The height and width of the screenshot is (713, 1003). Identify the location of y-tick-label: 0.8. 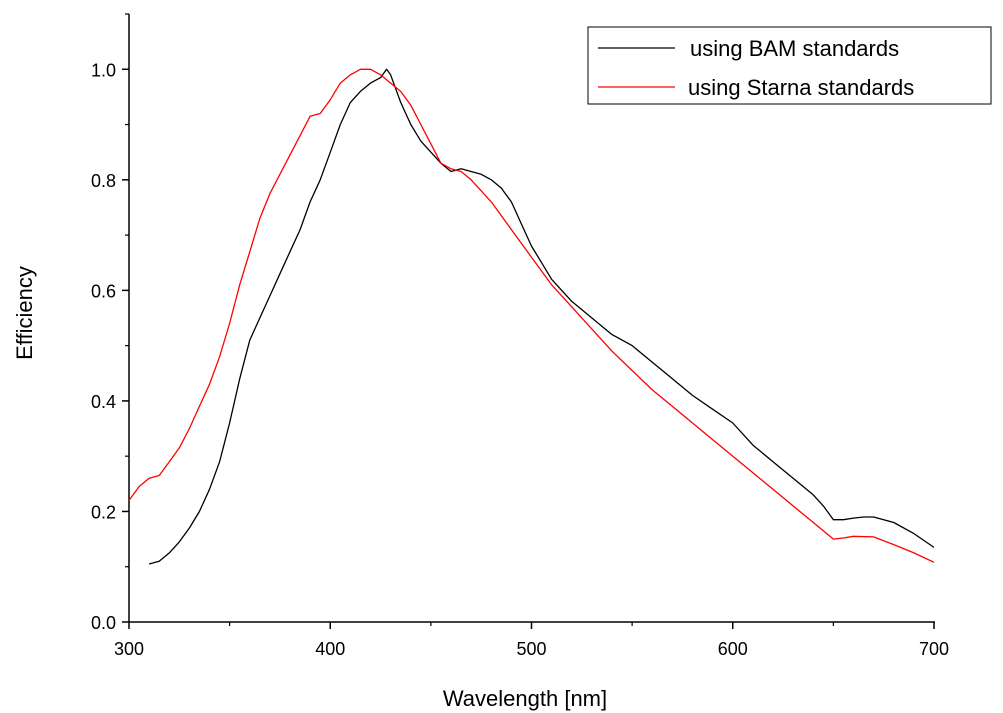
(103, 181).